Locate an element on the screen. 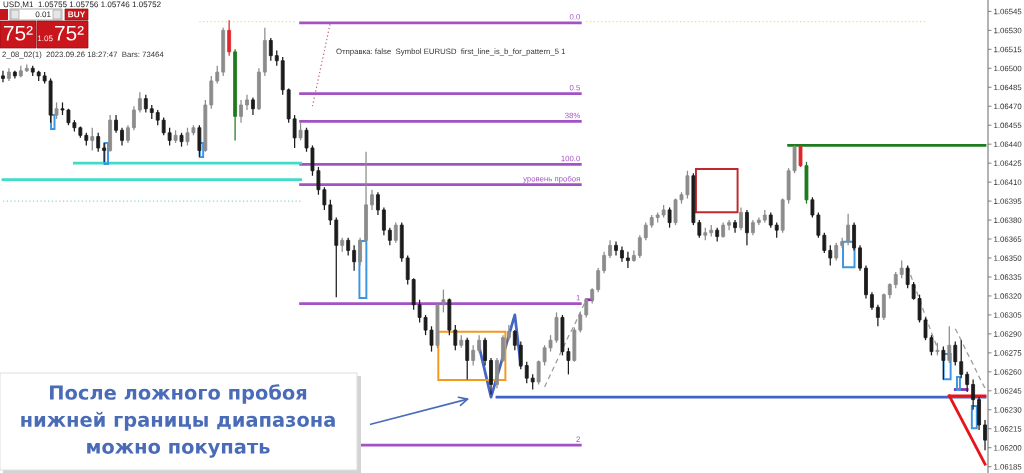  annotation: BUY is located at coordinates (77, 14).